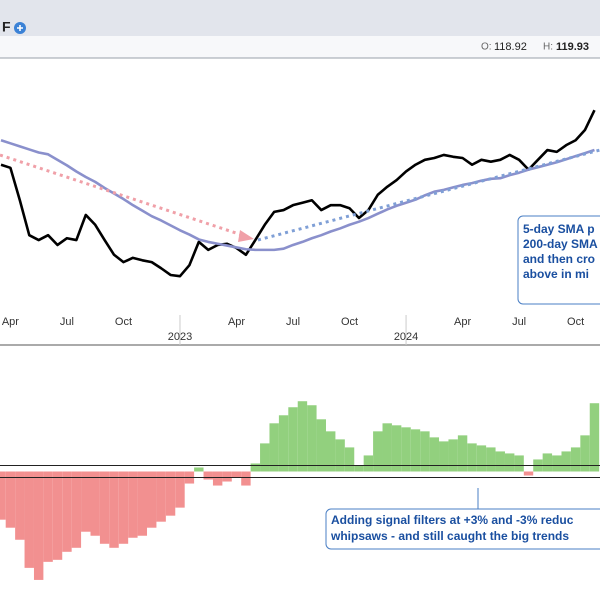 This screenshot has height=600, width=600. Describe the element at coordinates (300, 18) in the screenshot. I see `header-bar` at that location.